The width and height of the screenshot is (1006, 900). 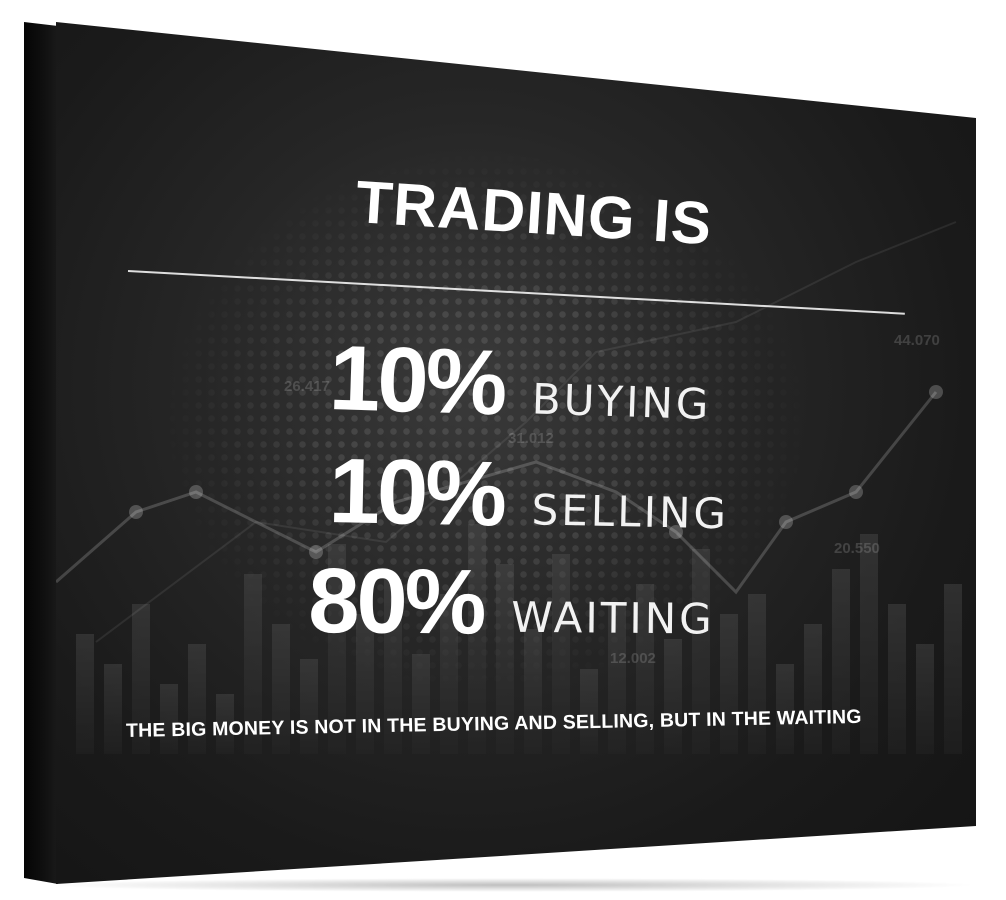 I want to click on stat-label: BUYING, so click(x=622, y=401).